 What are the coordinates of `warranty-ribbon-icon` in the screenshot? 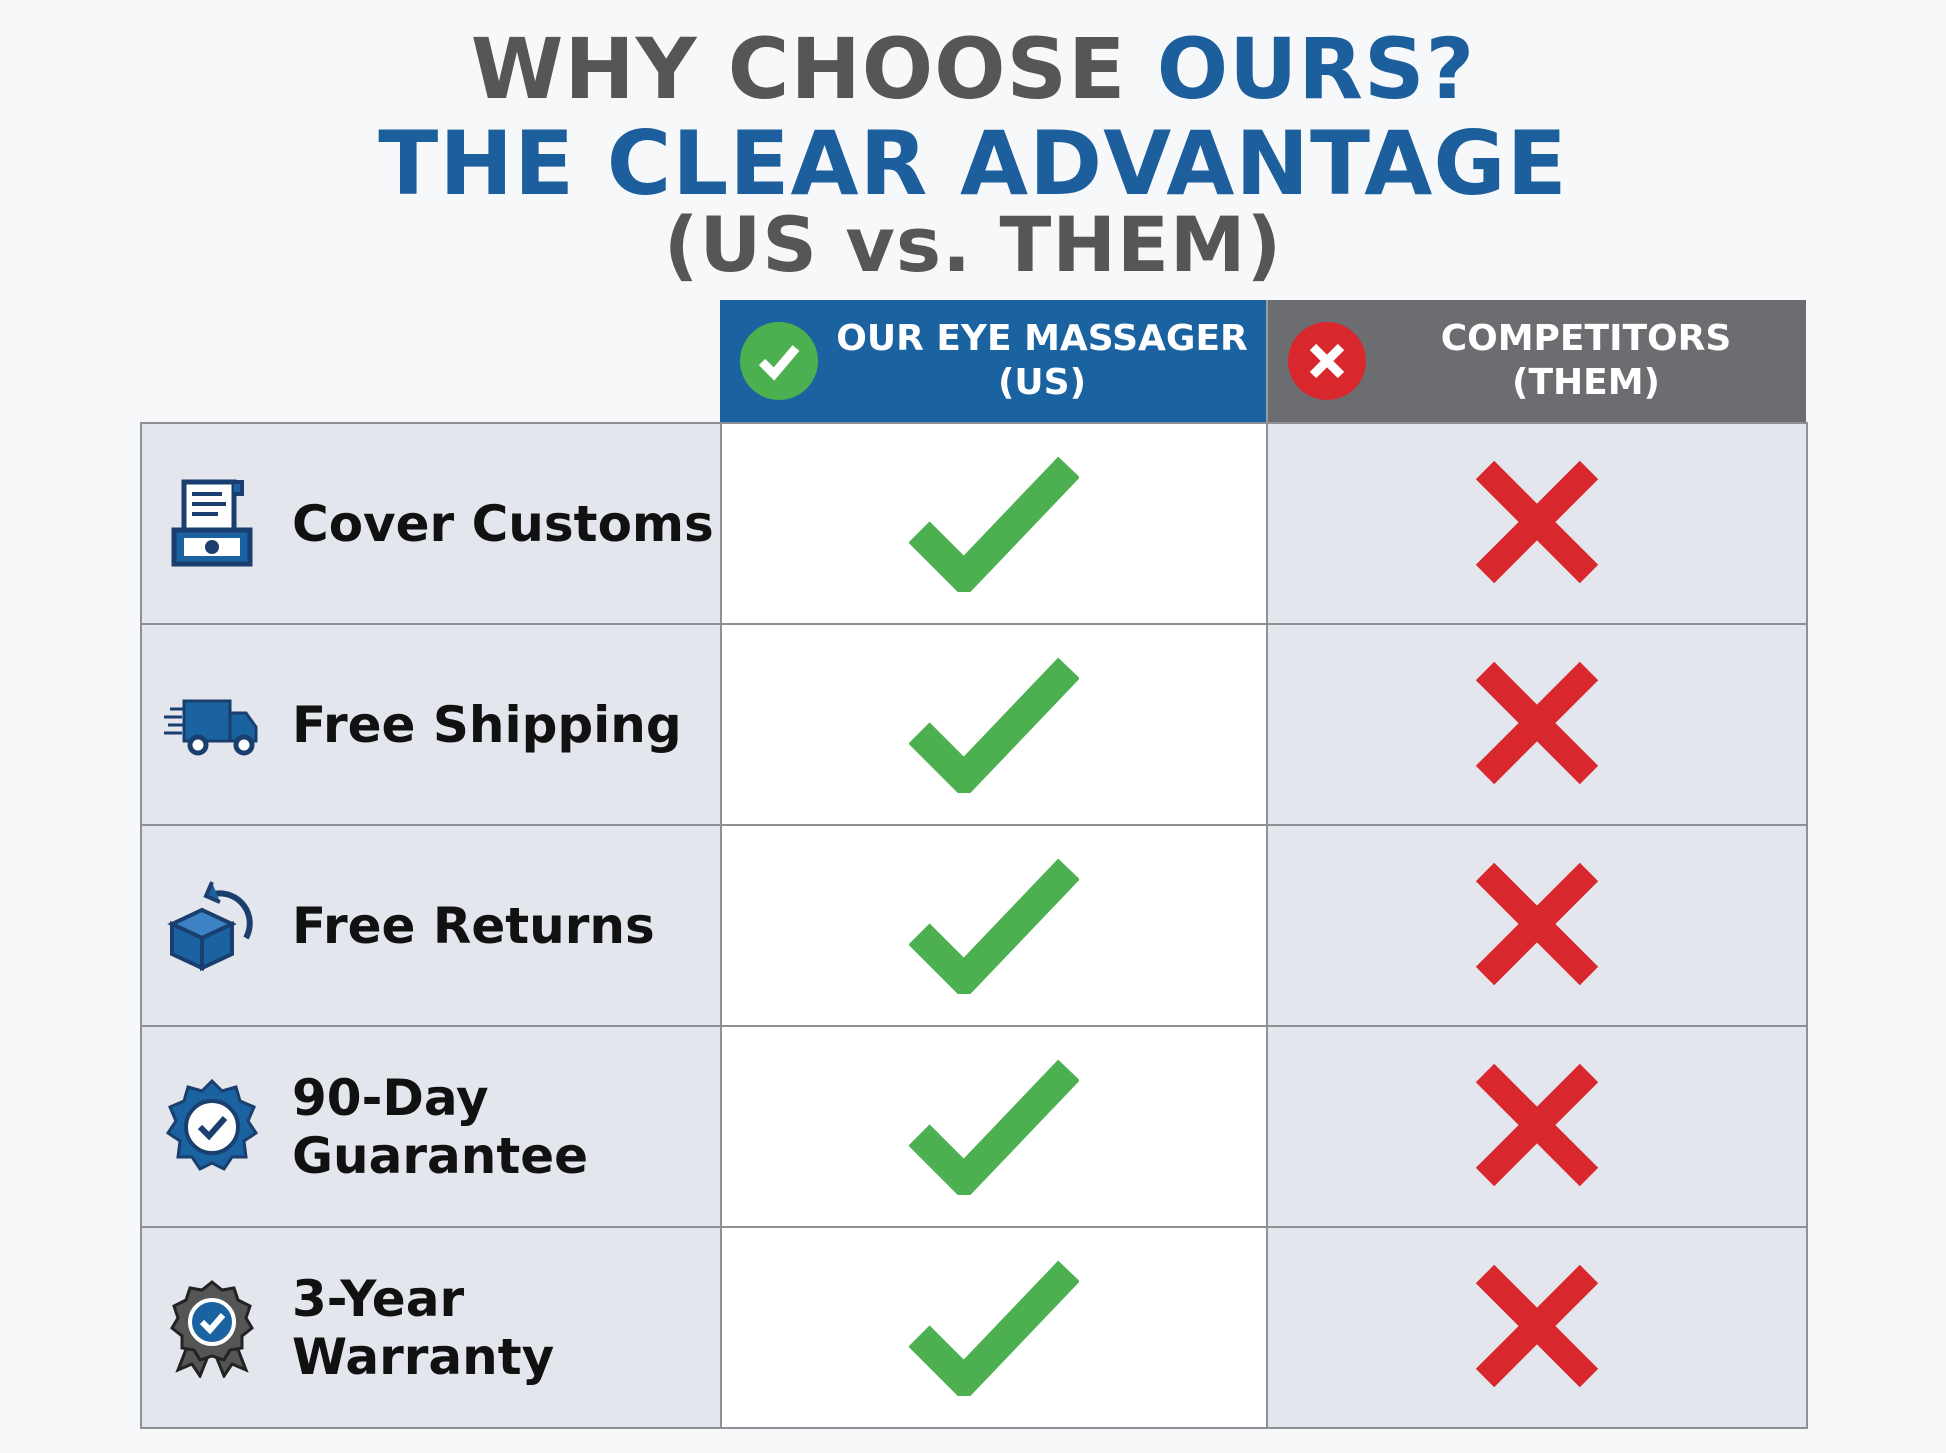 It's located at (212, 1328).